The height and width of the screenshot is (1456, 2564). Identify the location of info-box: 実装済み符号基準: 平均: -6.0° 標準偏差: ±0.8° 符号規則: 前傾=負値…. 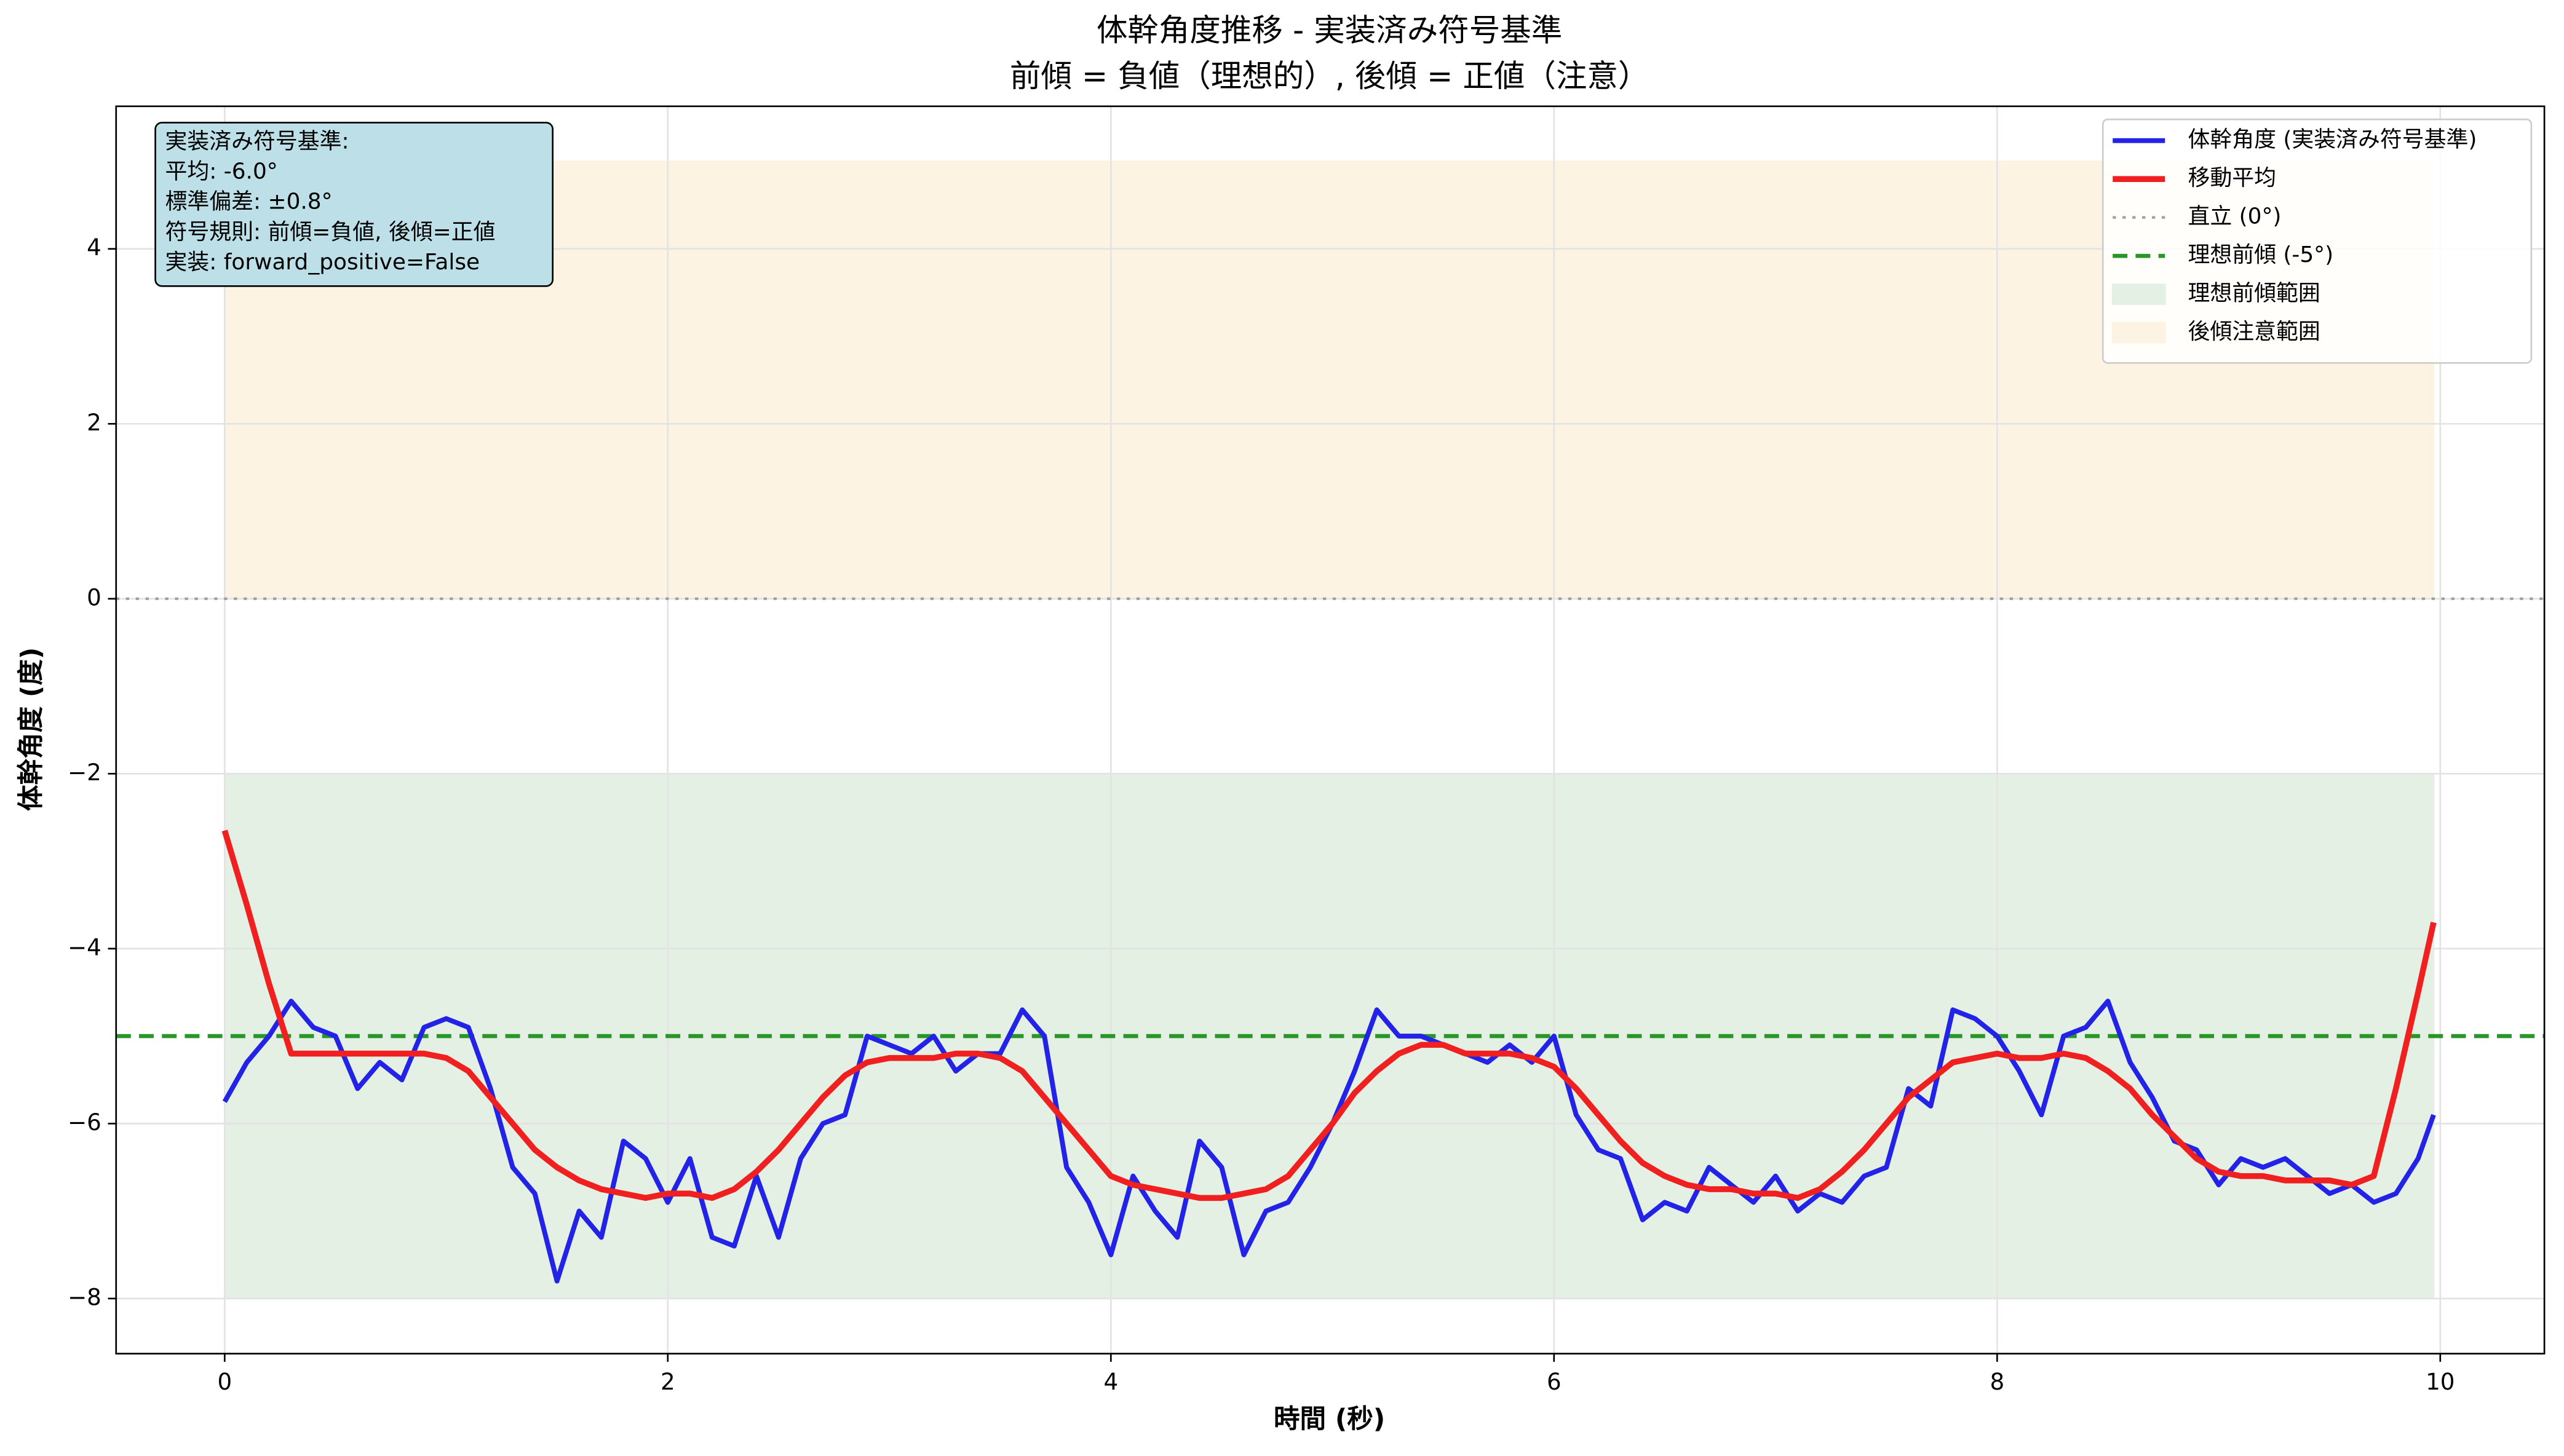
(354, 205).